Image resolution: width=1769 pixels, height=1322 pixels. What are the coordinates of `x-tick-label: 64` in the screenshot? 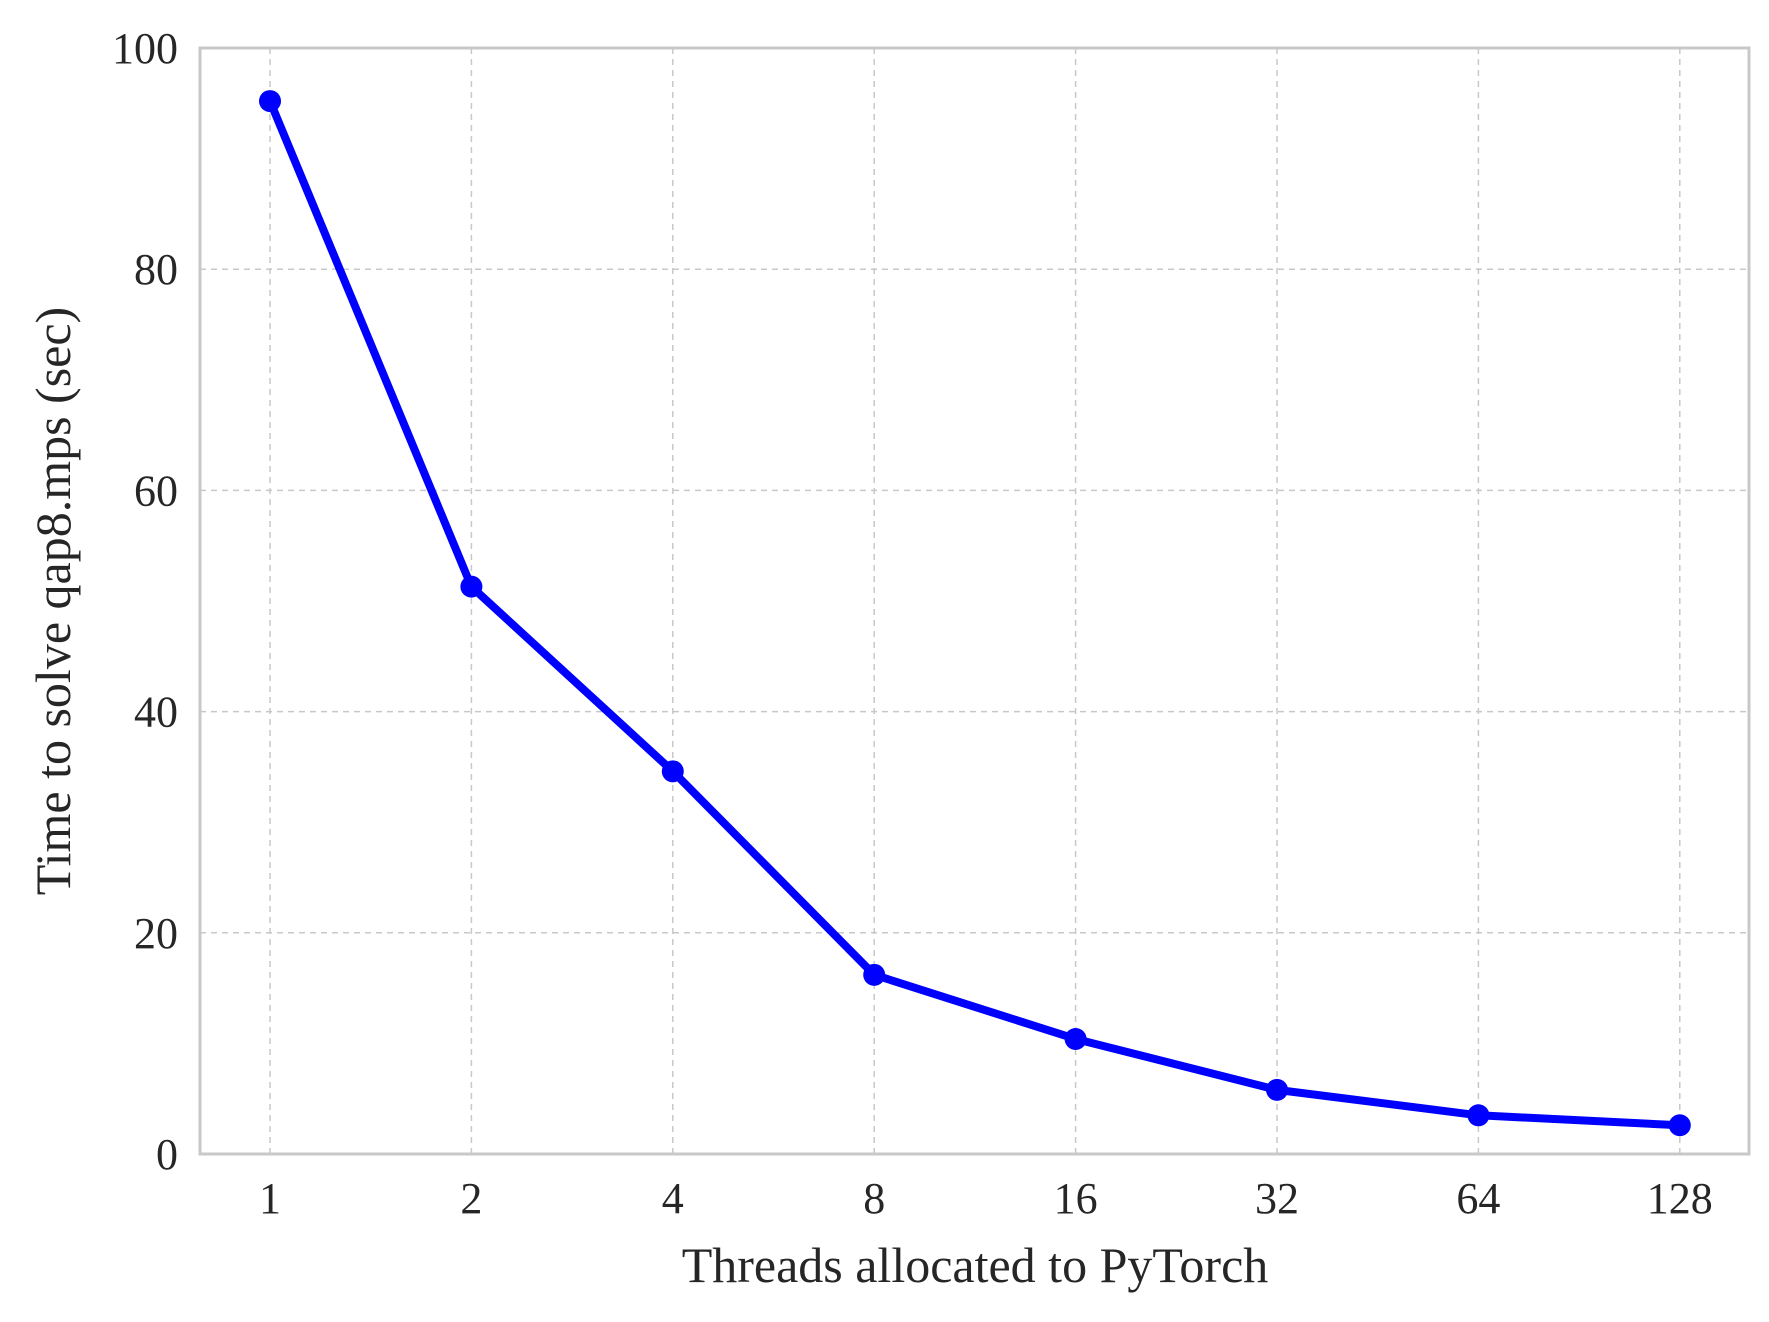 It's located at (1478, 1198).